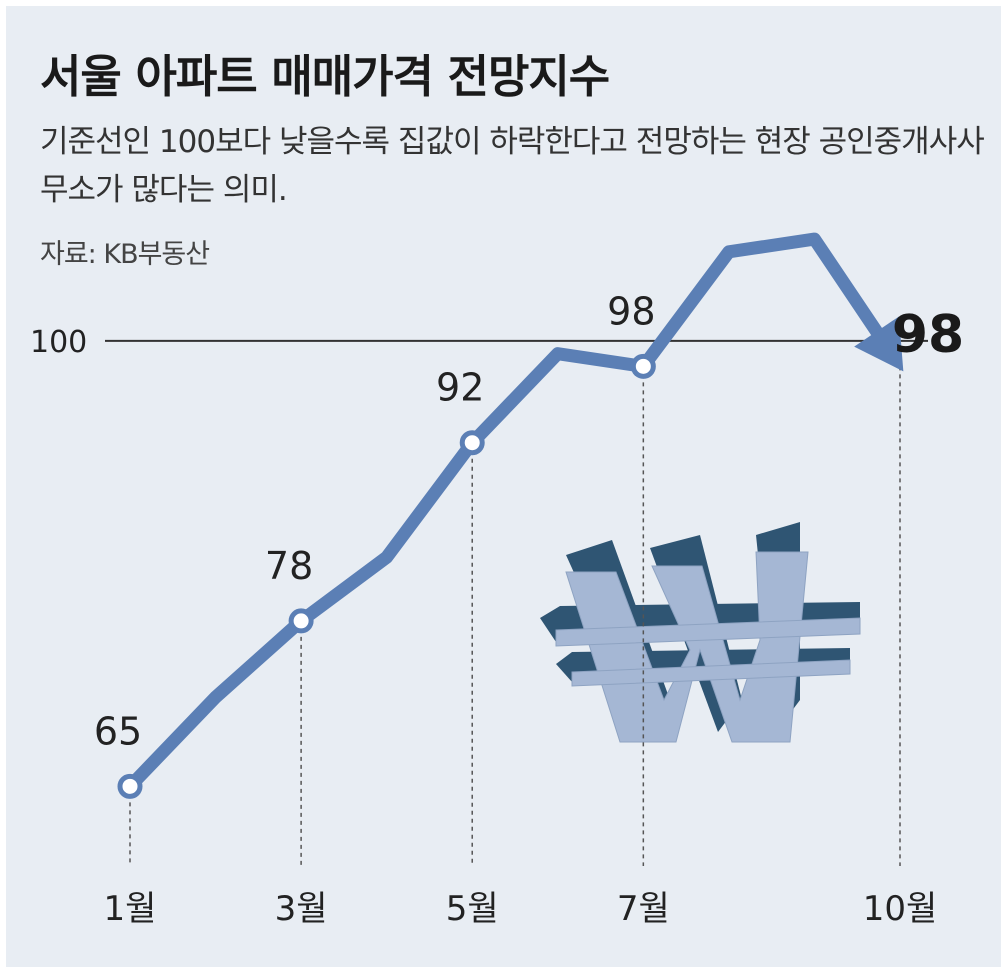 This screenshot has width=1007, height=973. What do you see at coordinates (643, 909) in the screenshot?
I see `x-tick-label-7: 7월` at bounding box center [643, 909].